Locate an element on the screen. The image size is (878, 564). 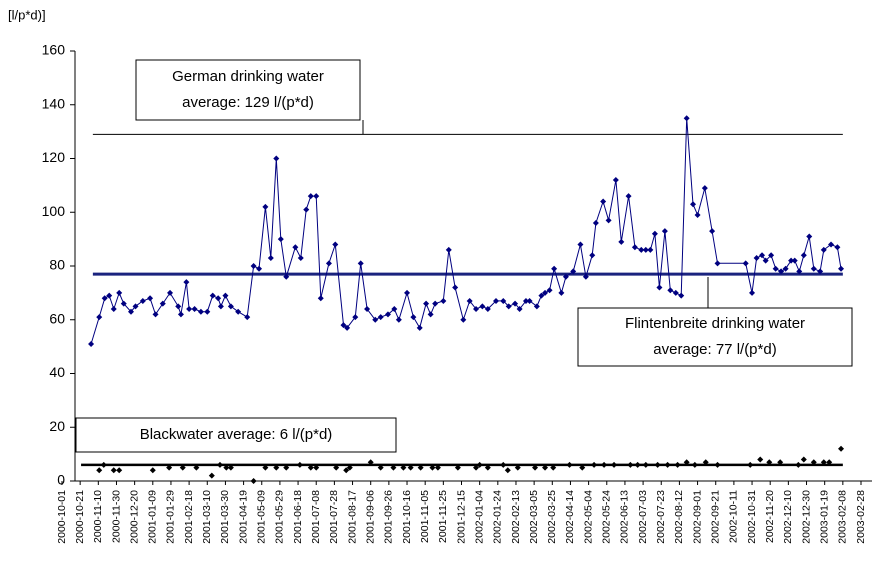
x-tick-label: 2002-01-04 is located at coordinates (479, 517).